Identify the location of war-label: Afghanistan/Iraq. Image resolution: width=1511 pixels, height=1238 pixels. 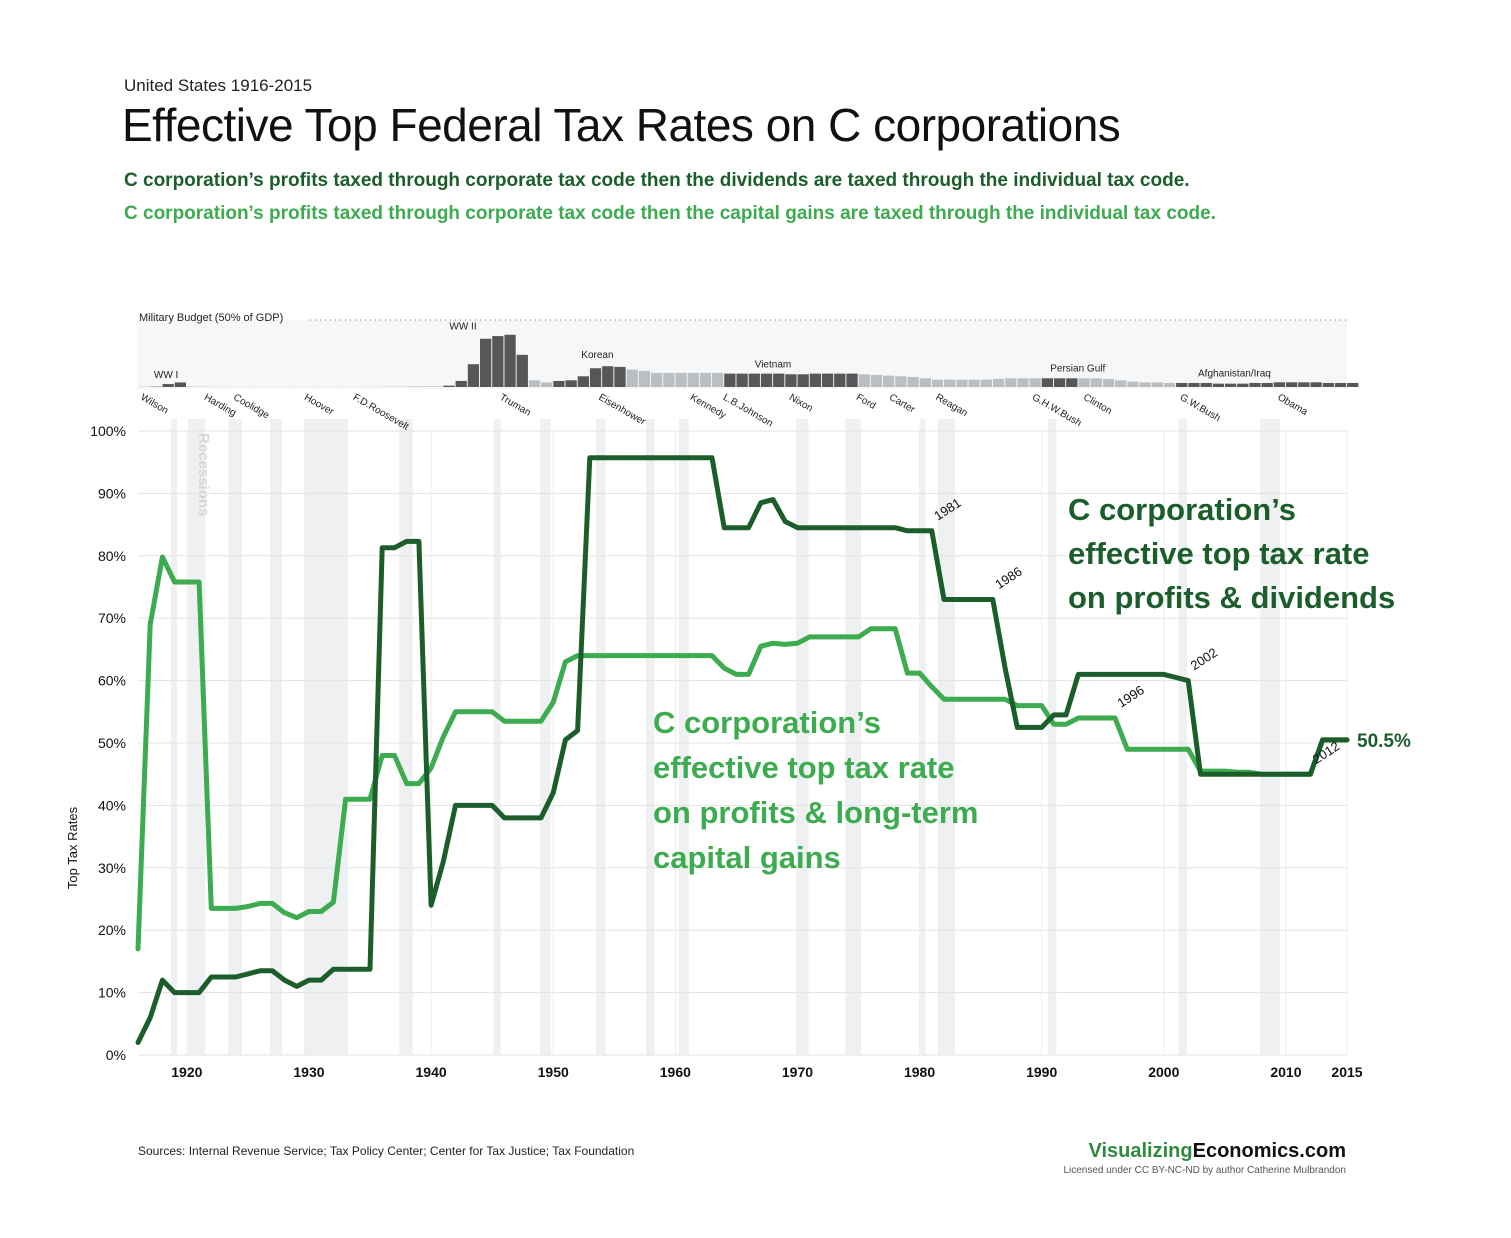
(1234, 373).